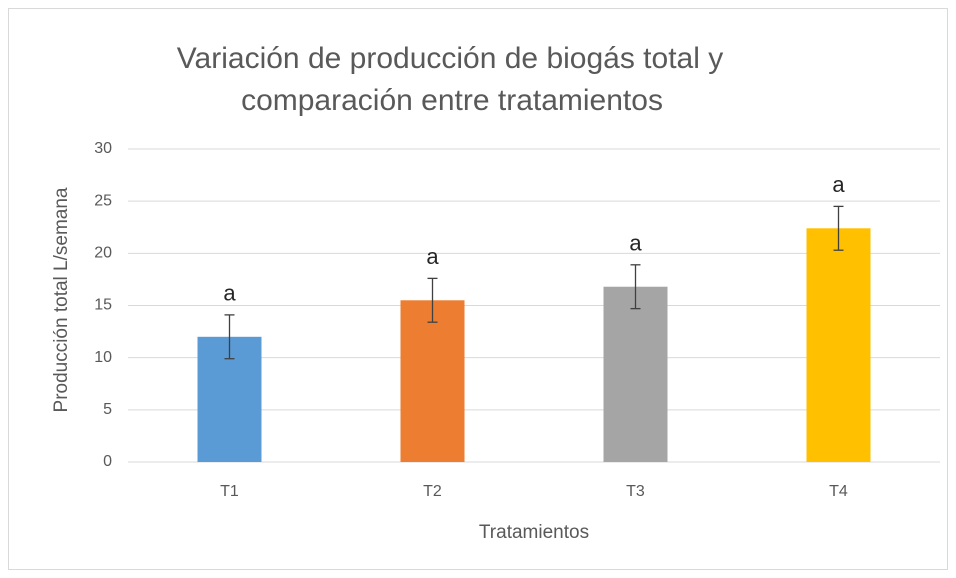 This screenshot has width=956, height=578. I want to click on x-tick-label: T4, so click(838, 491).